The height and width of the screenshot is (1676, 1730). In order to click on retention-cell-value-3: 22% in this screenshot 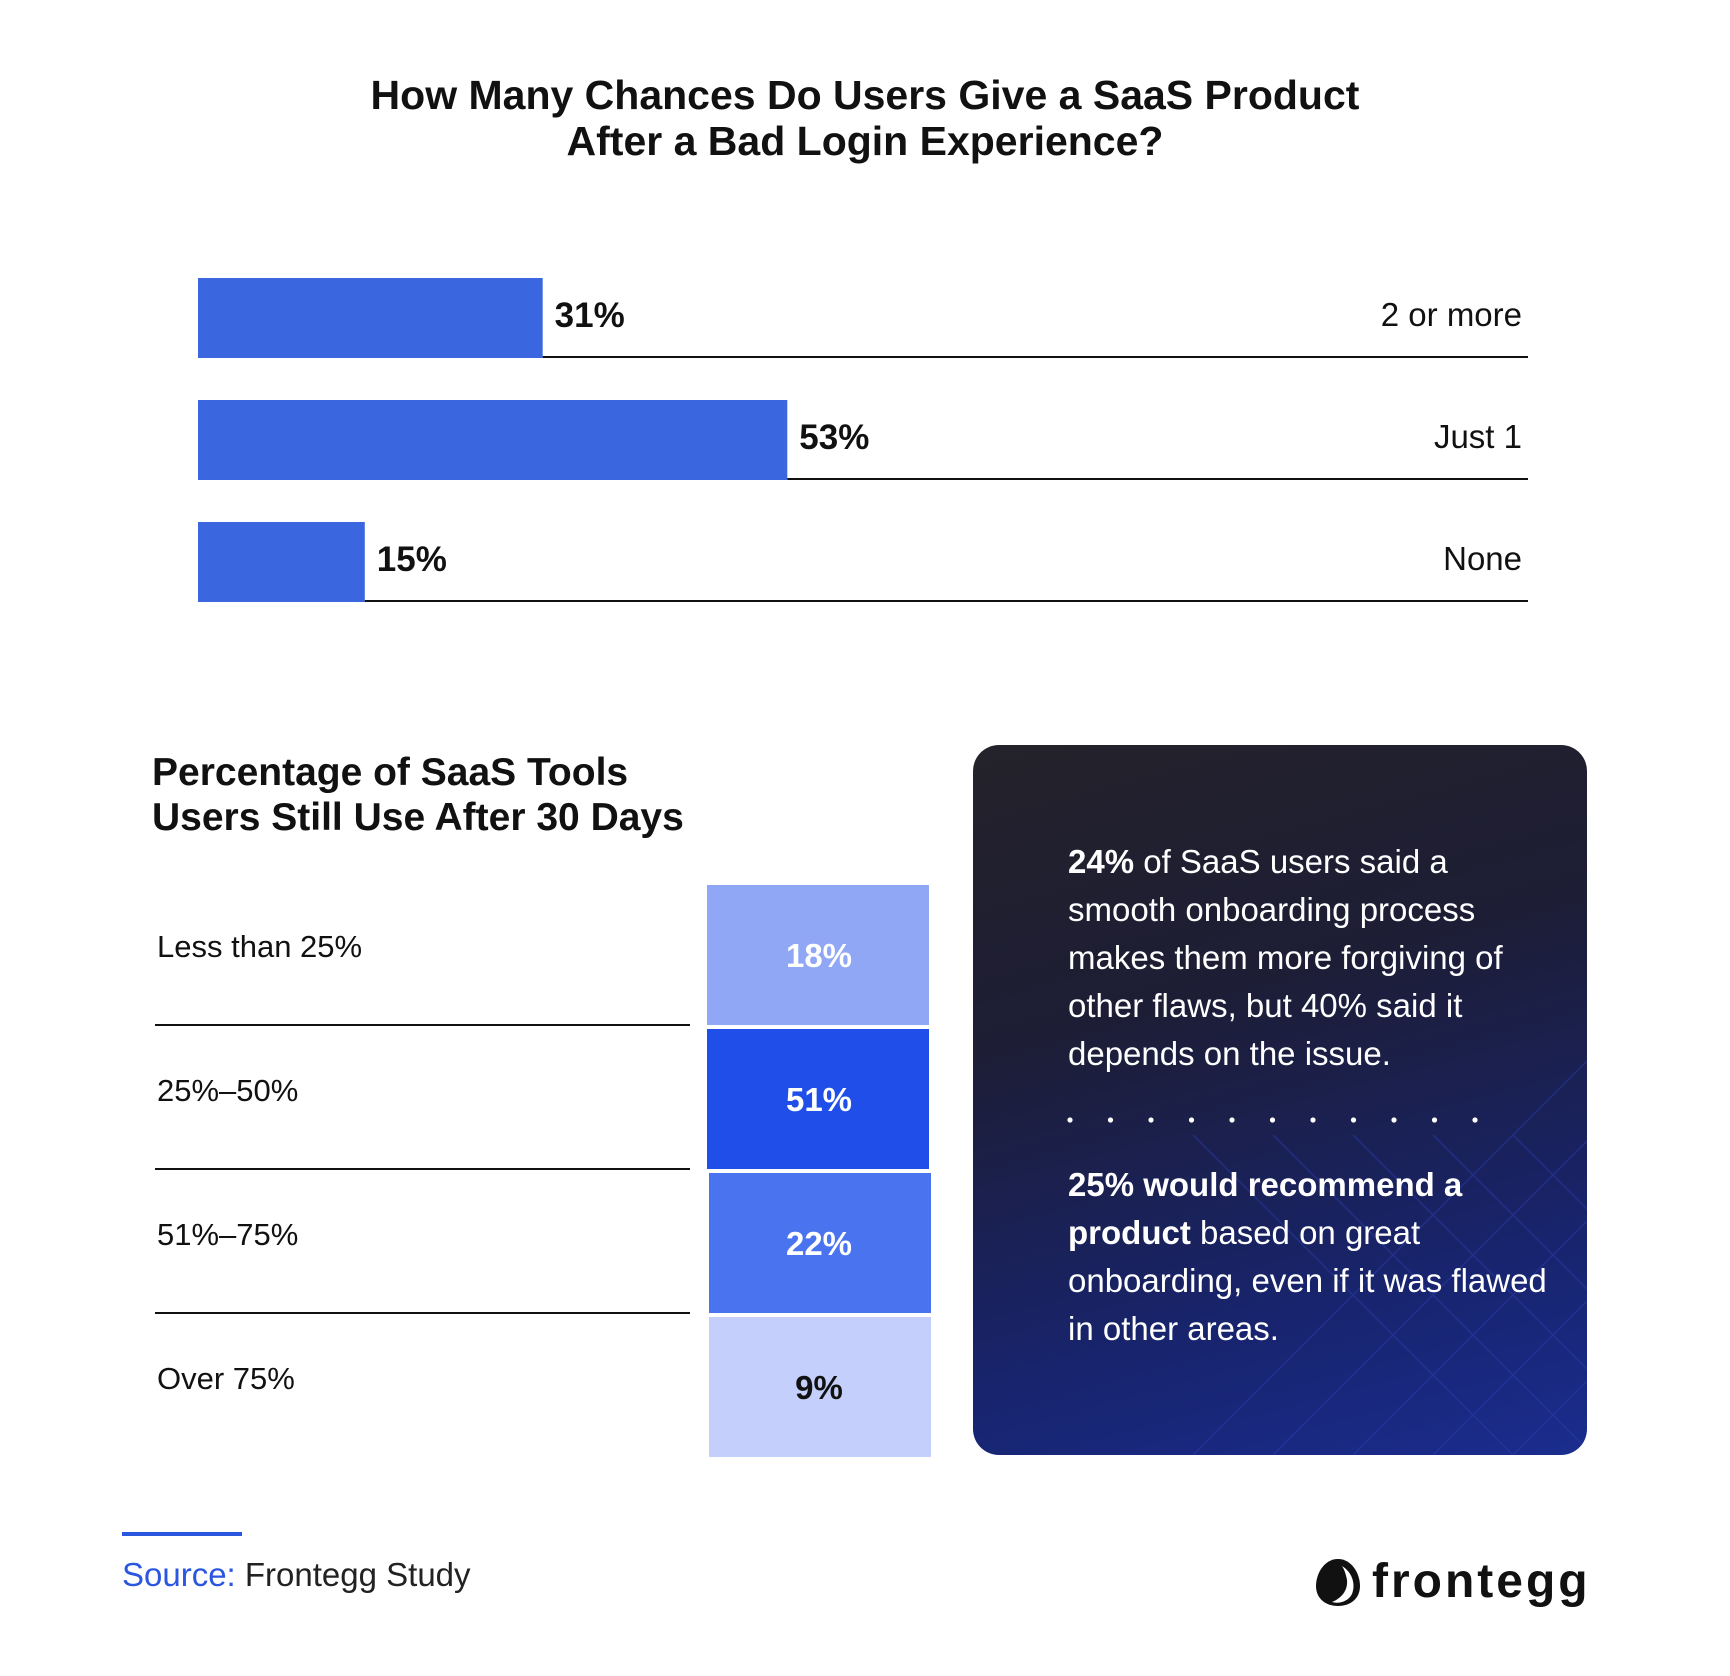, I will do `click(819, 1243)`.